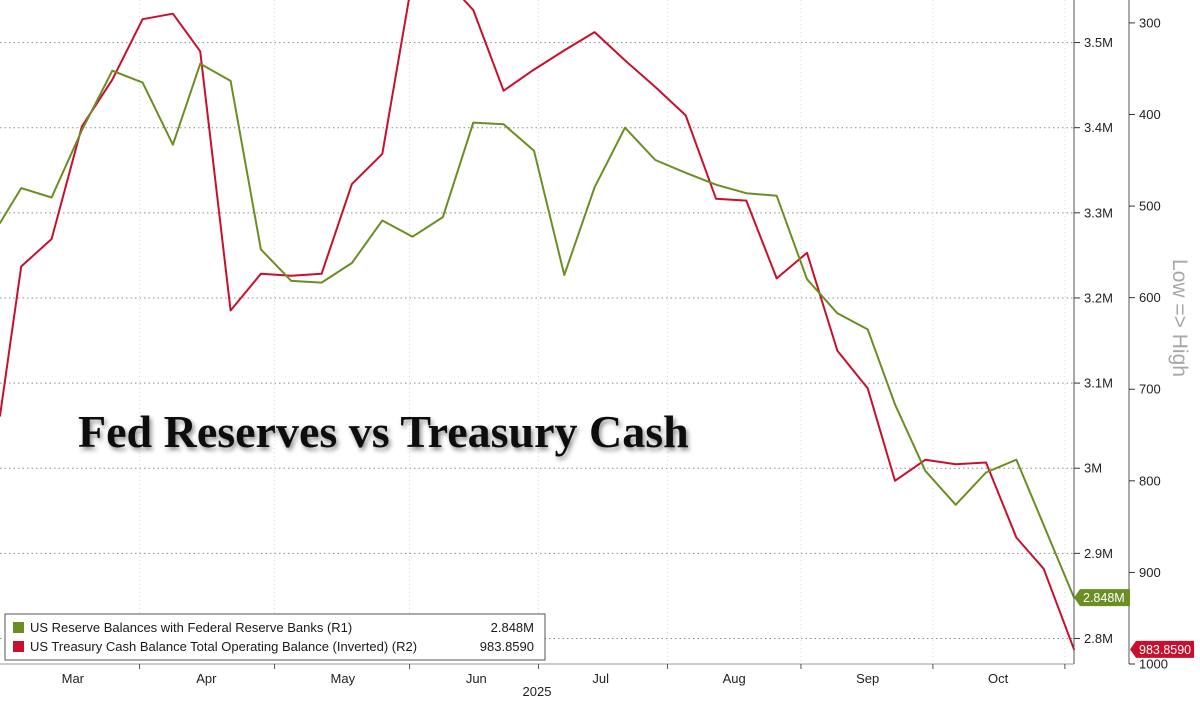  I want to click on r1-tick-label: 3.2M, so click(1098, 297).